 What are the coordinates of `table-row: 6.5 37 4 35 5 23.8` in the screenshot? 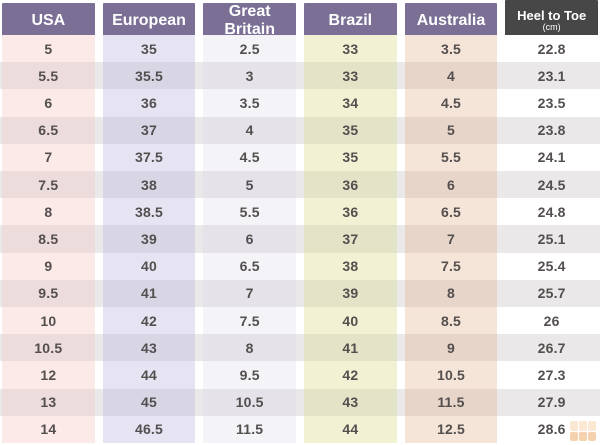 It's located at (300, 130).